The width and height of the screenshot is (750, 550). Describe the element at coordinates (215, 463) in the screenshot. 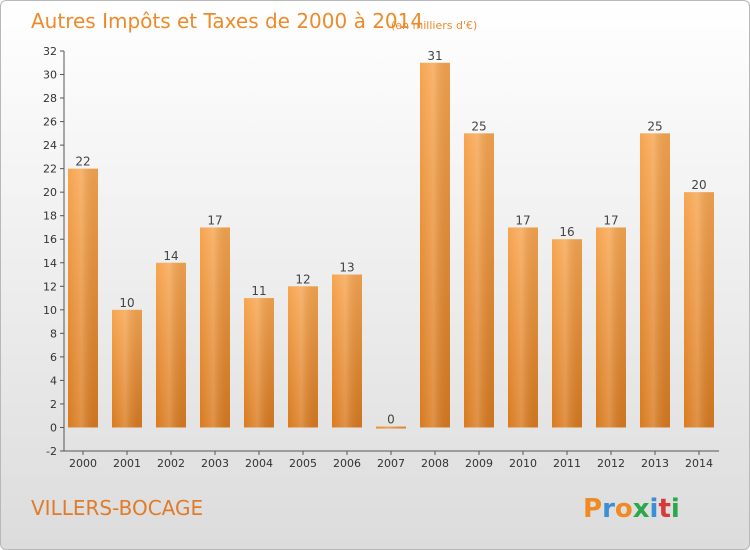

I see `x-tick-label-2003: 2003` at that location.